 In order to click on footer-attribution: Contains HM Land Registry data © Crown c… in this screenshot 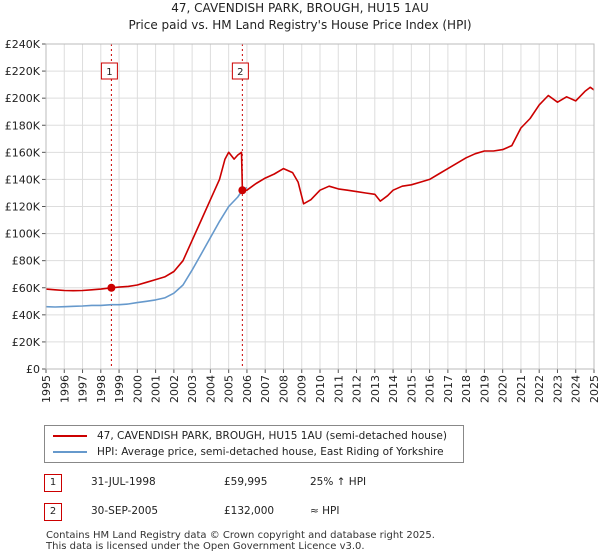, I will do `click(240, 541)`.